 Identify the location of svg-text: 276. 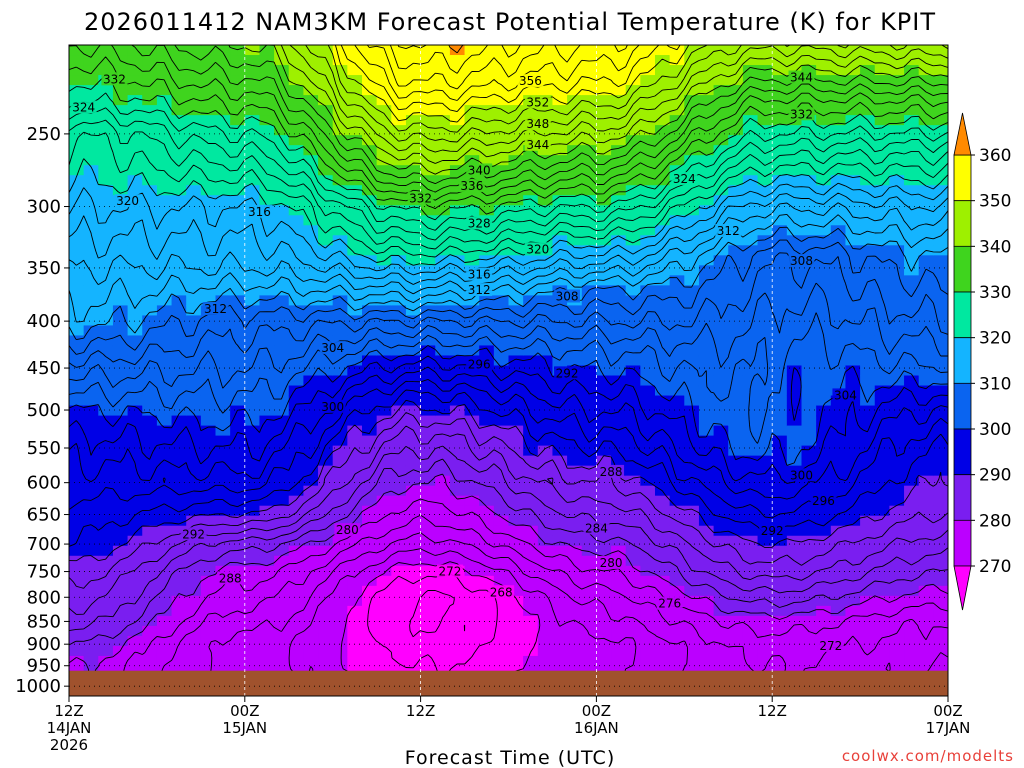
(669, 604).